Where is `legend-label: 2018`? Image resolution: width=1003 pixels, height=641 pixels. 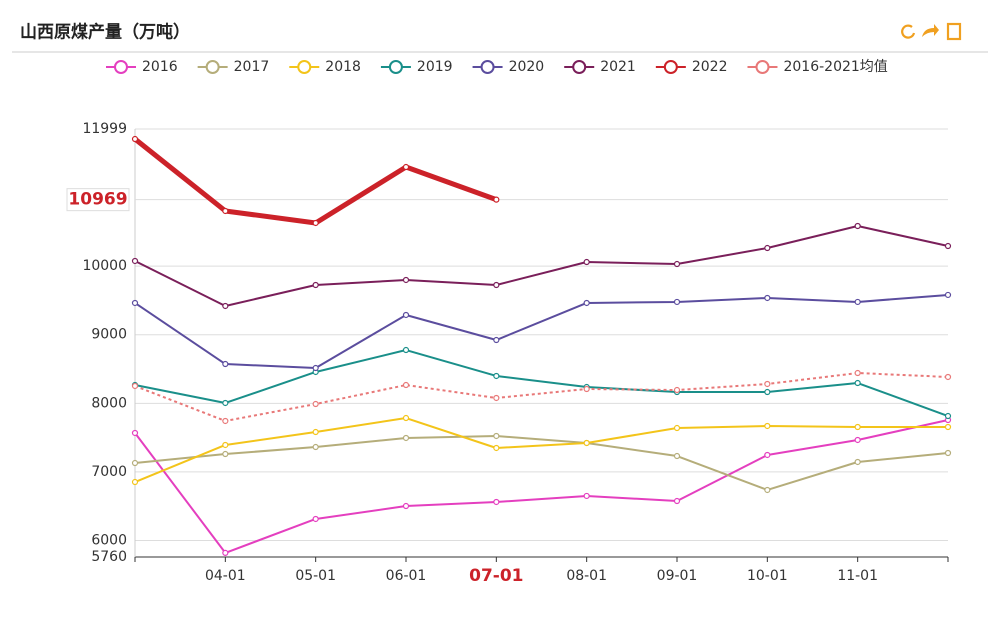 legend-label: 2018 is located at coordinates (343, 67).